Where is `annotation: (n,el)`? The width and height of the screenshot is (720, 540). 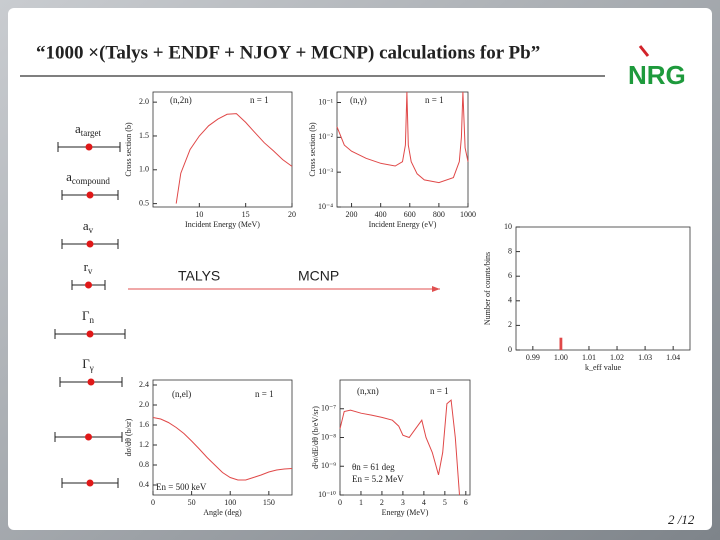
annotation: (n,el) is located at coordinates (181, 394).